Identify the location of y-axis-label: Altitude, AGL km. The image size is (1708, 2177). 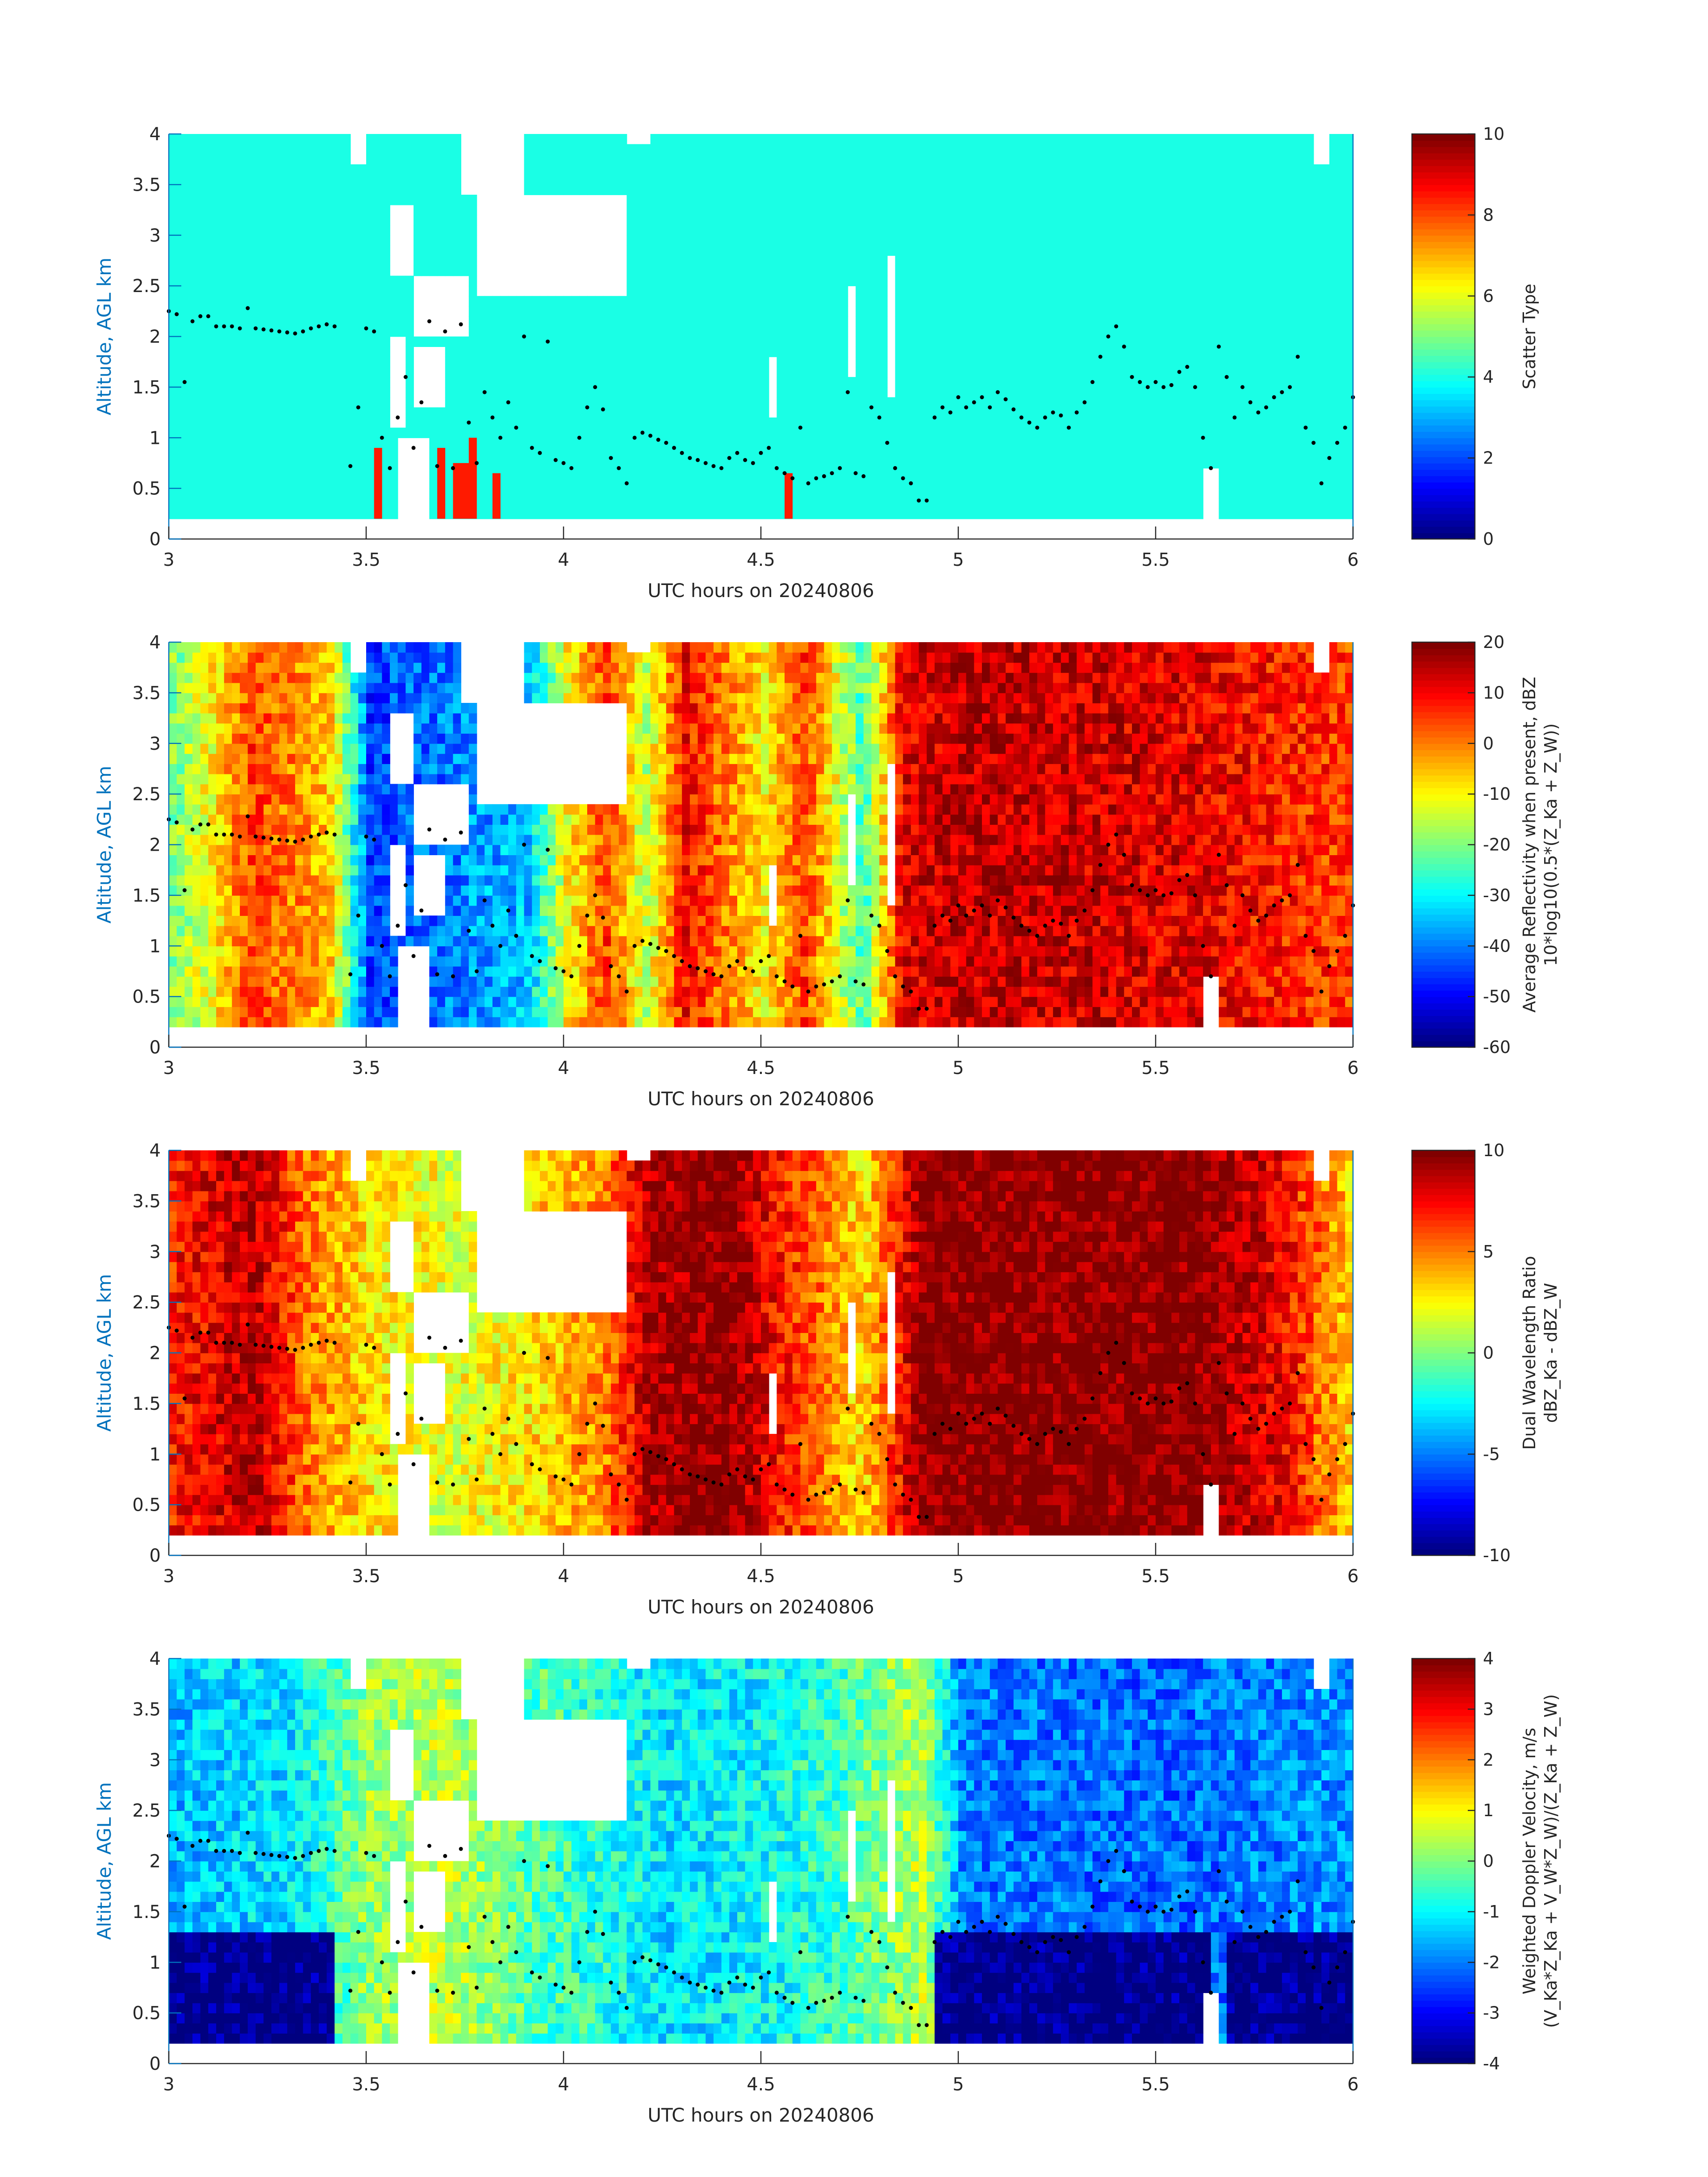
(104, 1353).